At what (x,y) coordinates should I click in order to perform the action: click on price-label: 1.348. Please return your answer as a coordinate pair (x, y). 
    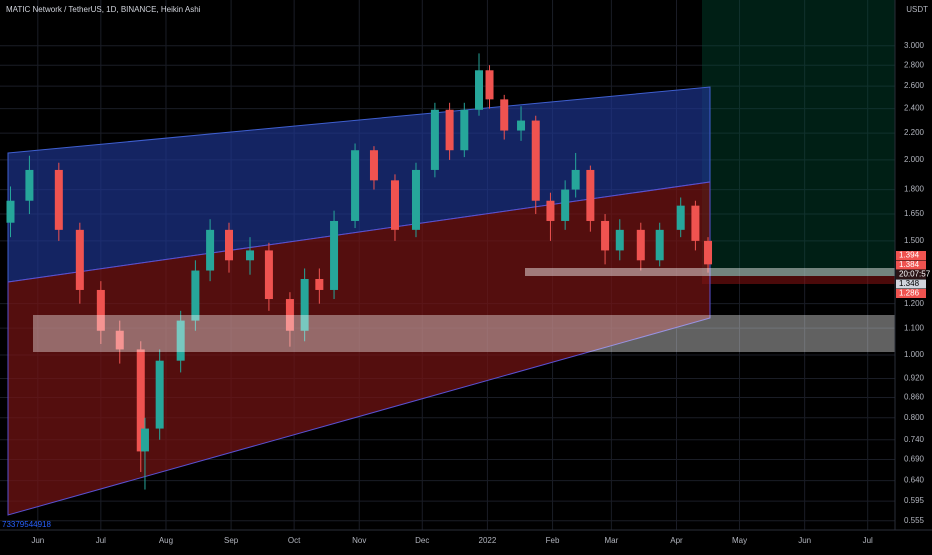
    Looking at the image, I should click on (909, 283).